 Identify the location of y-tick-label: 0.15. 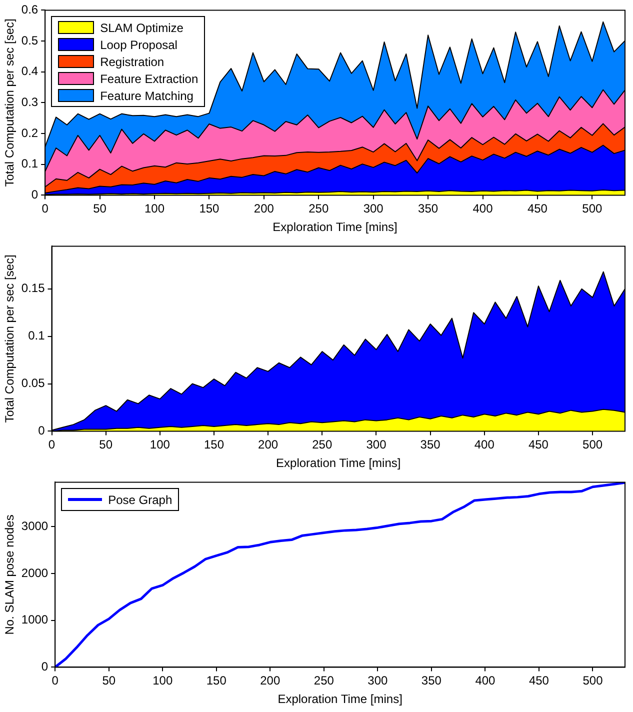
(33, 288).